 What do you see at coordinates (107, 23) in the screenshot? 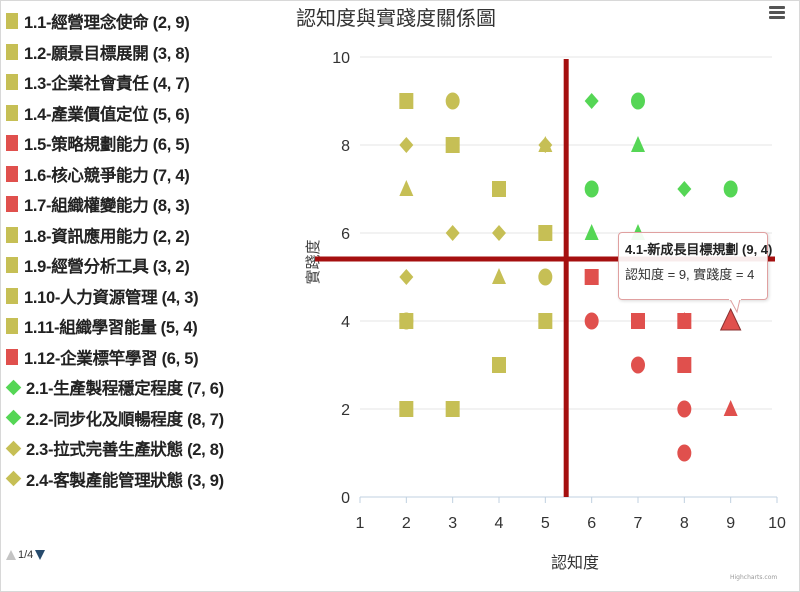
I see `legend-item-label: 1.1-經營理念使命 (2, 9)` at bounding box center [107, 23].